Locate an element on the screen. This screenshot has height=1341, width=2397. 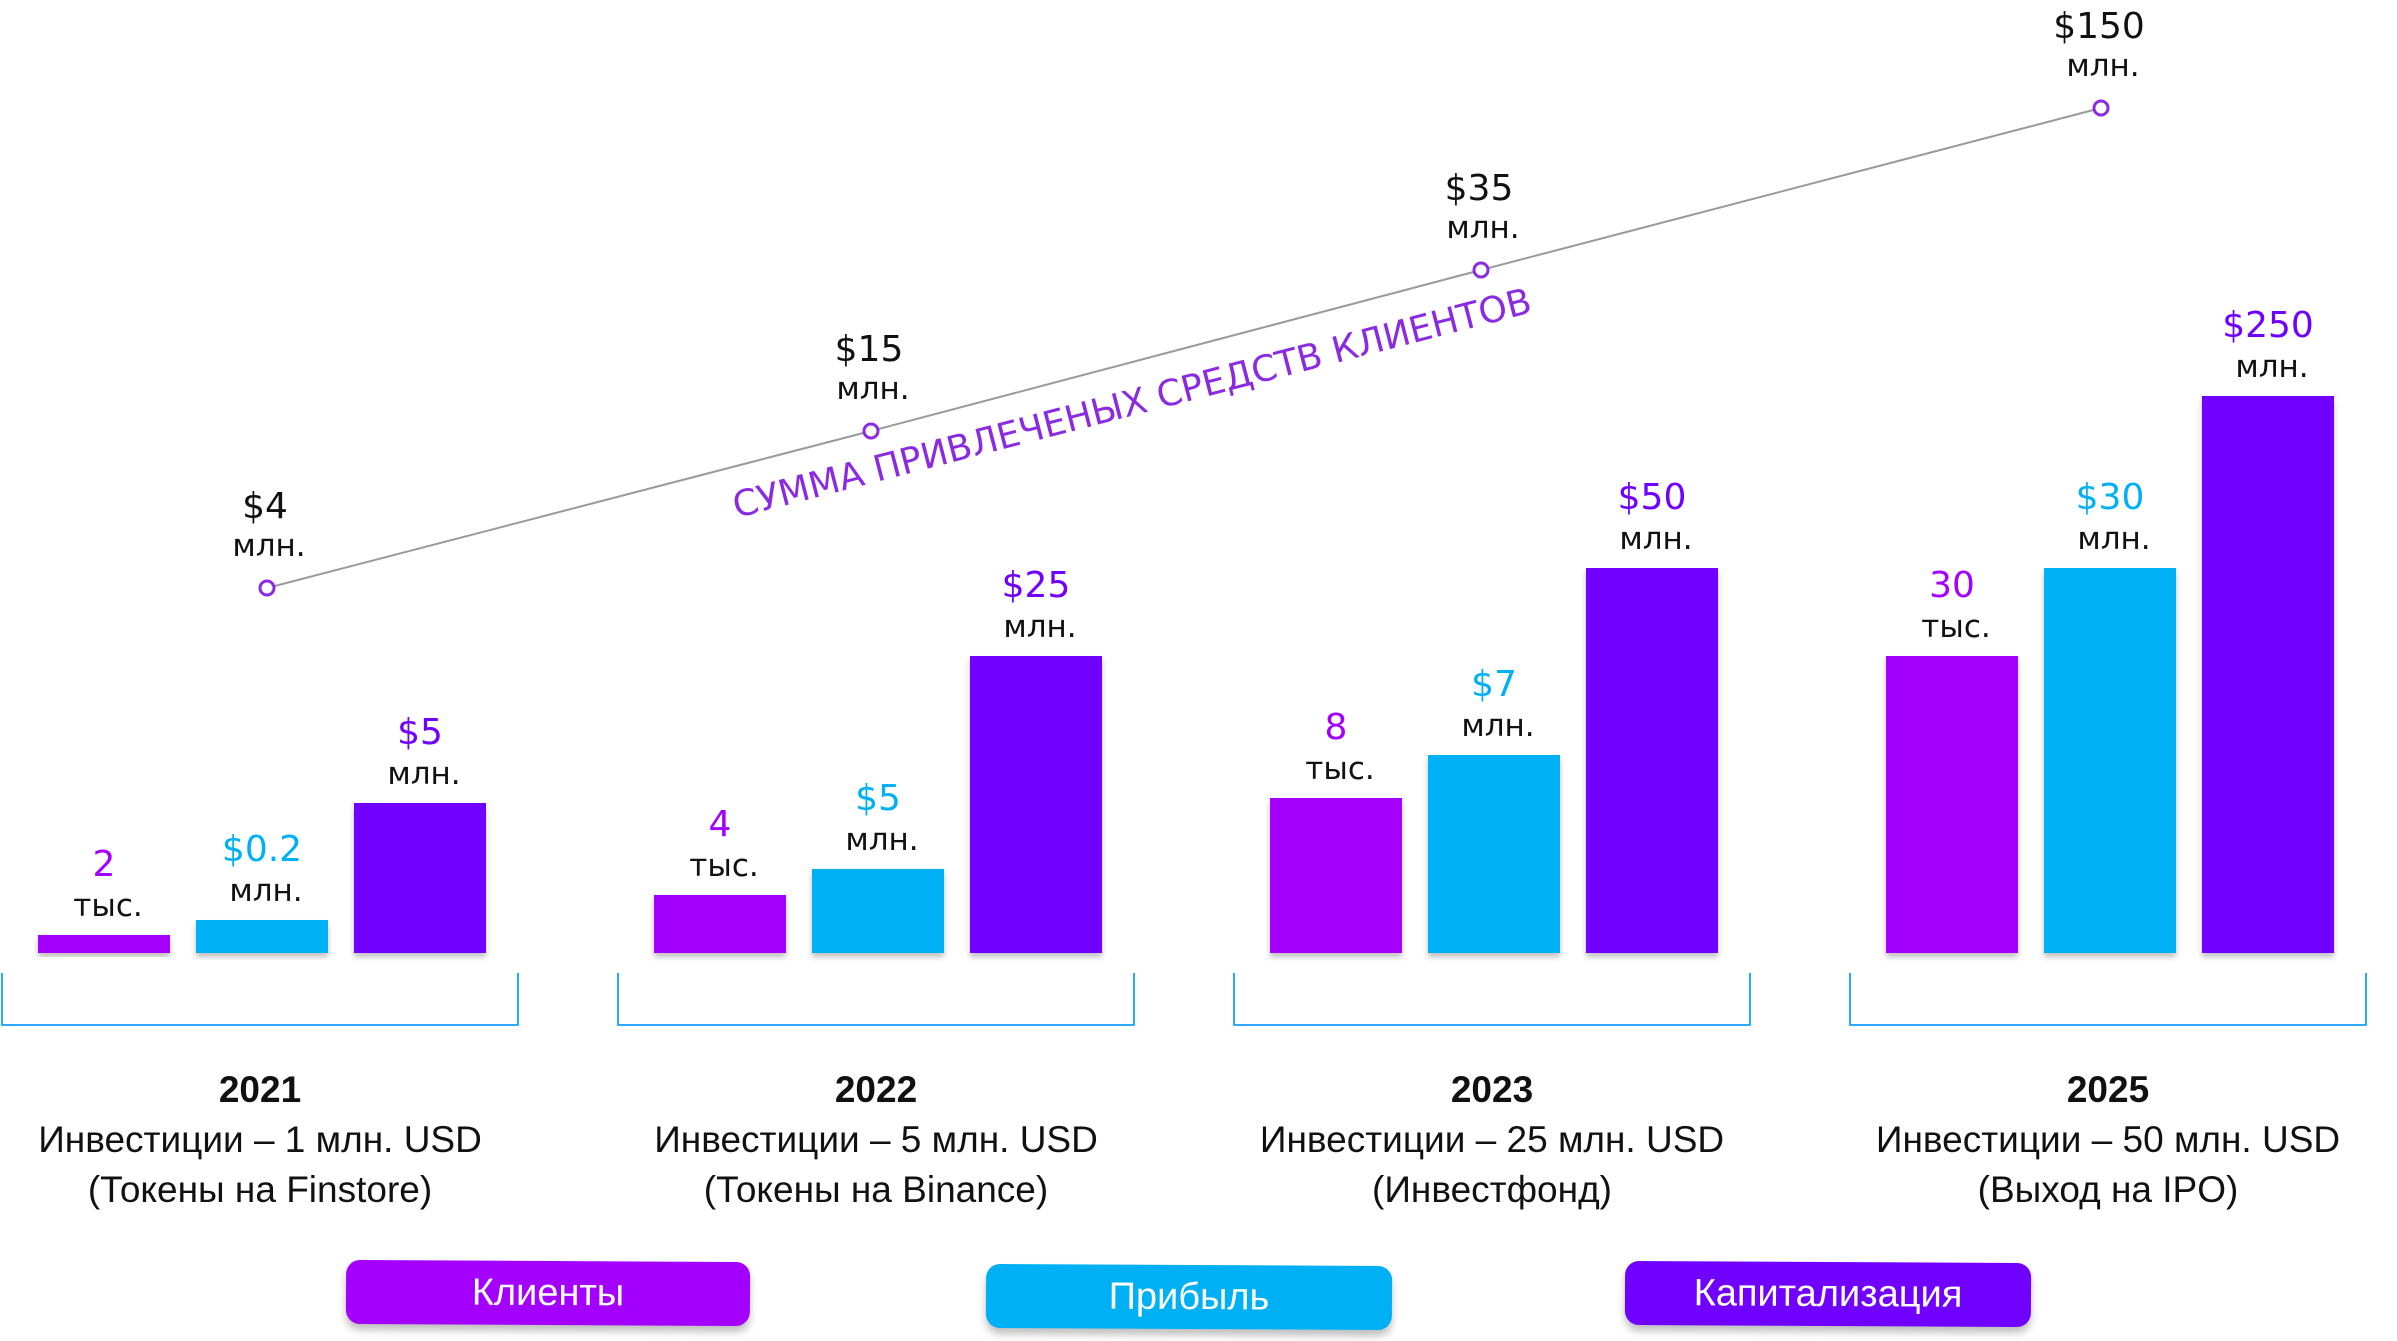
legend-item-capitalization: Капитализация is located at coordinates (1828, 1294).